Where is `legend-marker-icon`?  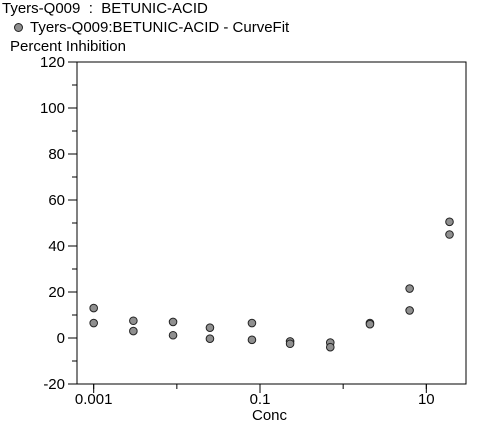
legend-marker-icon is located at coordinates (18, 27).